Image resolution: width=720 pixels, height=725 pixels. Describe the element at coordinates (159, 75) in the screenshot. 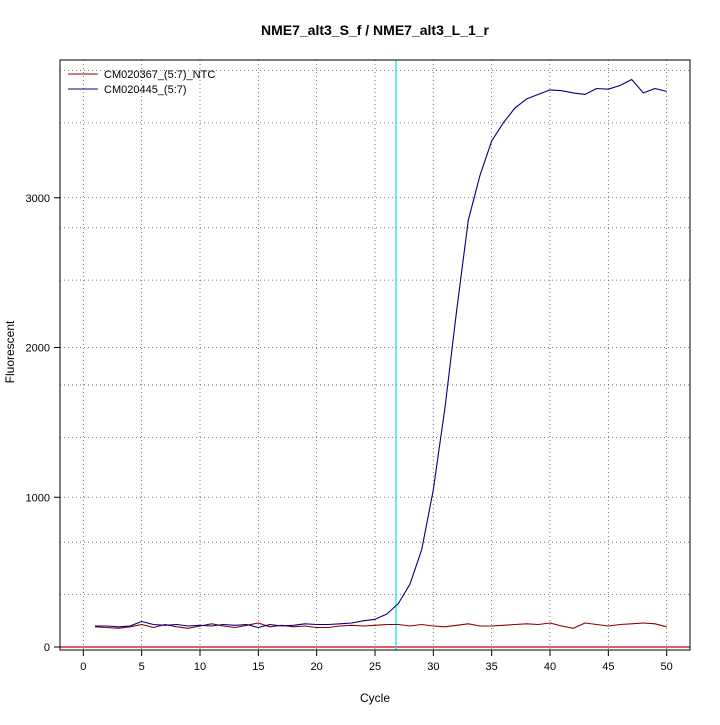

I see `legend-label-1: CM020367_(5:7)_NTC` at that location.